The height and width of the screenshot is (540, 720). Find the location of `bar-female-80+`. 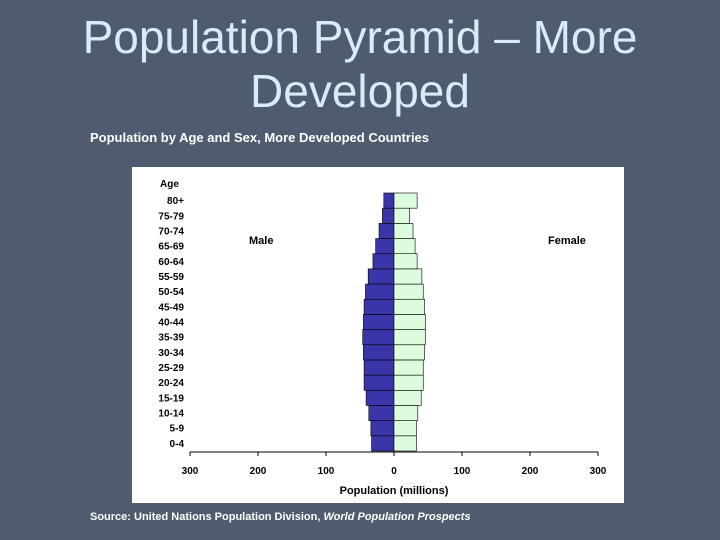

bar-female-80+ is located at coordinates (405, 200).